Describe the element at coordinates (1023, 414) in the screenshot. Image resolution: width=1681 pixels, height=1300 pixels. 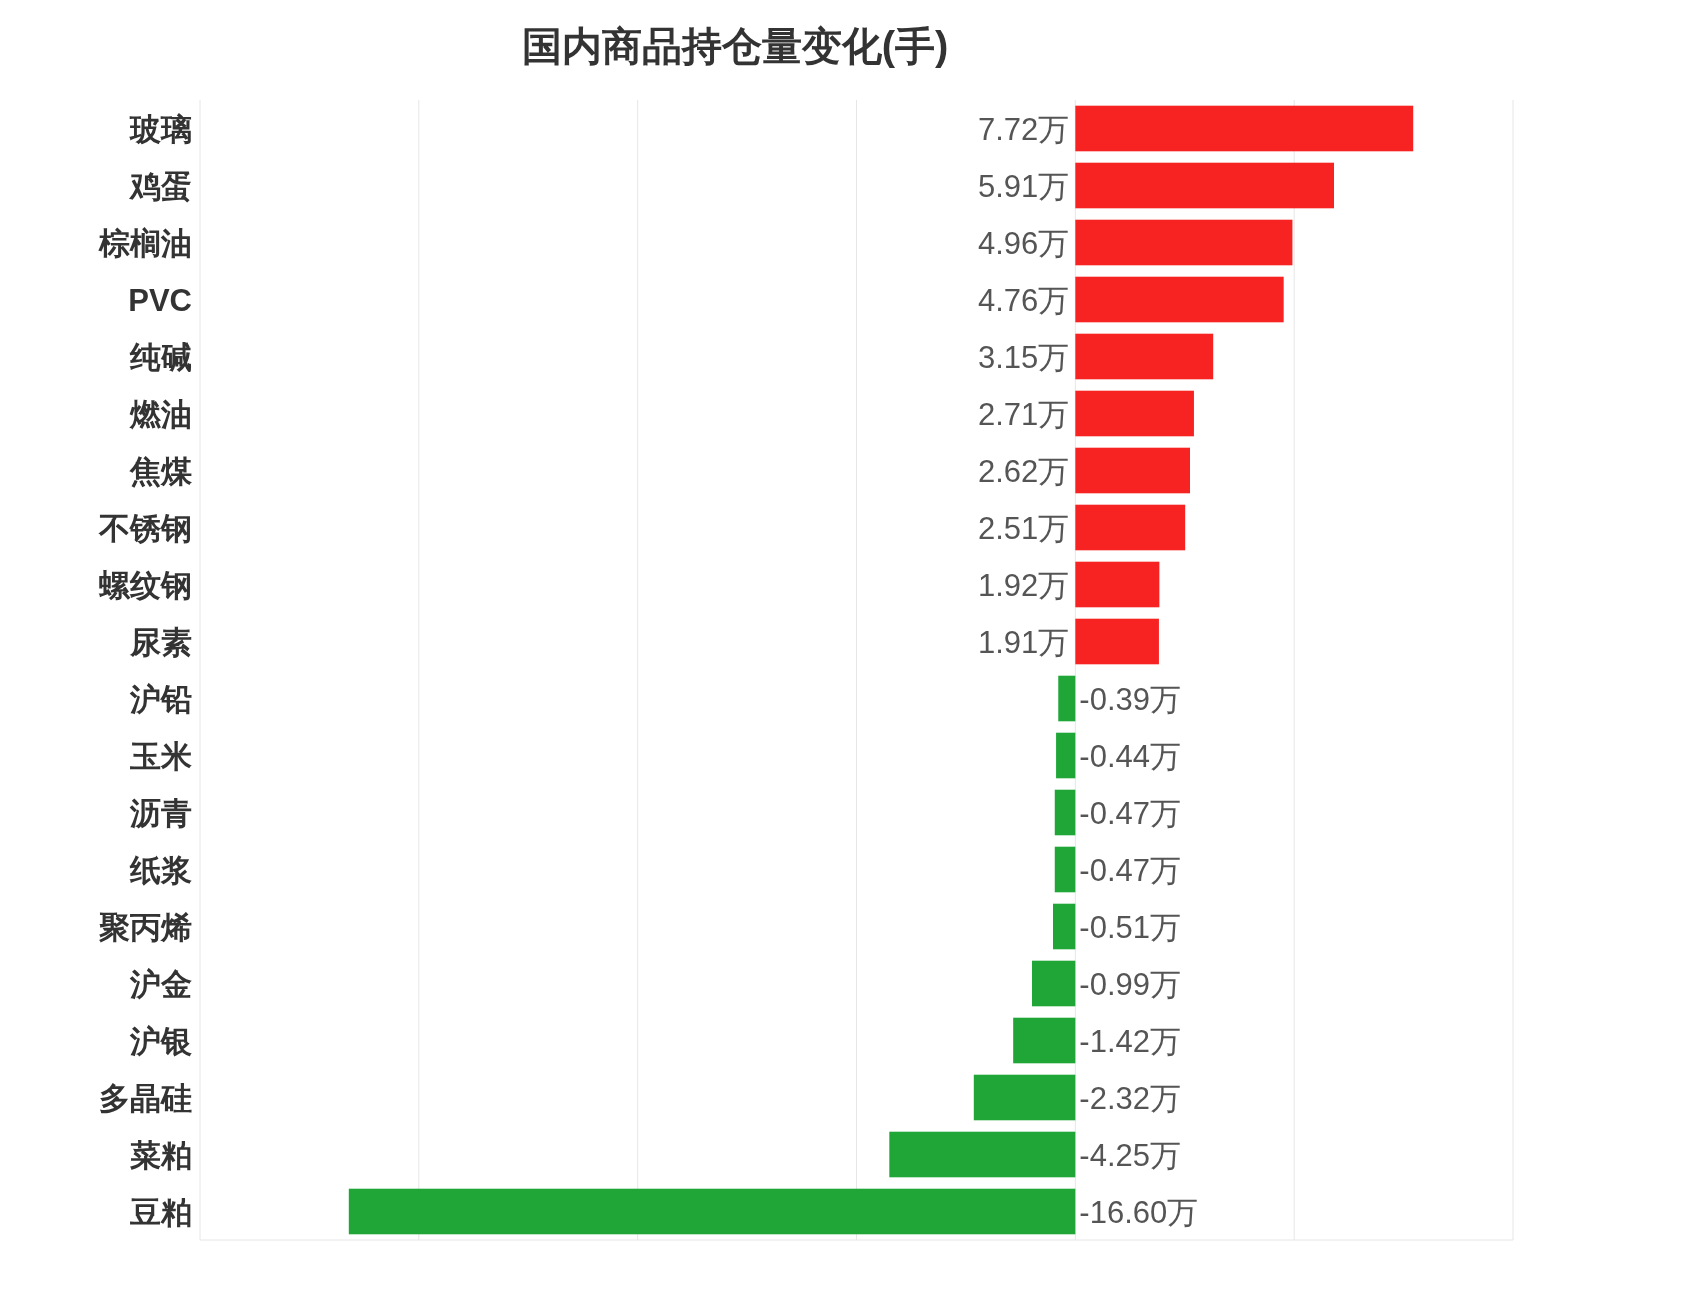
I see `data-label: 2.71万` at that location.